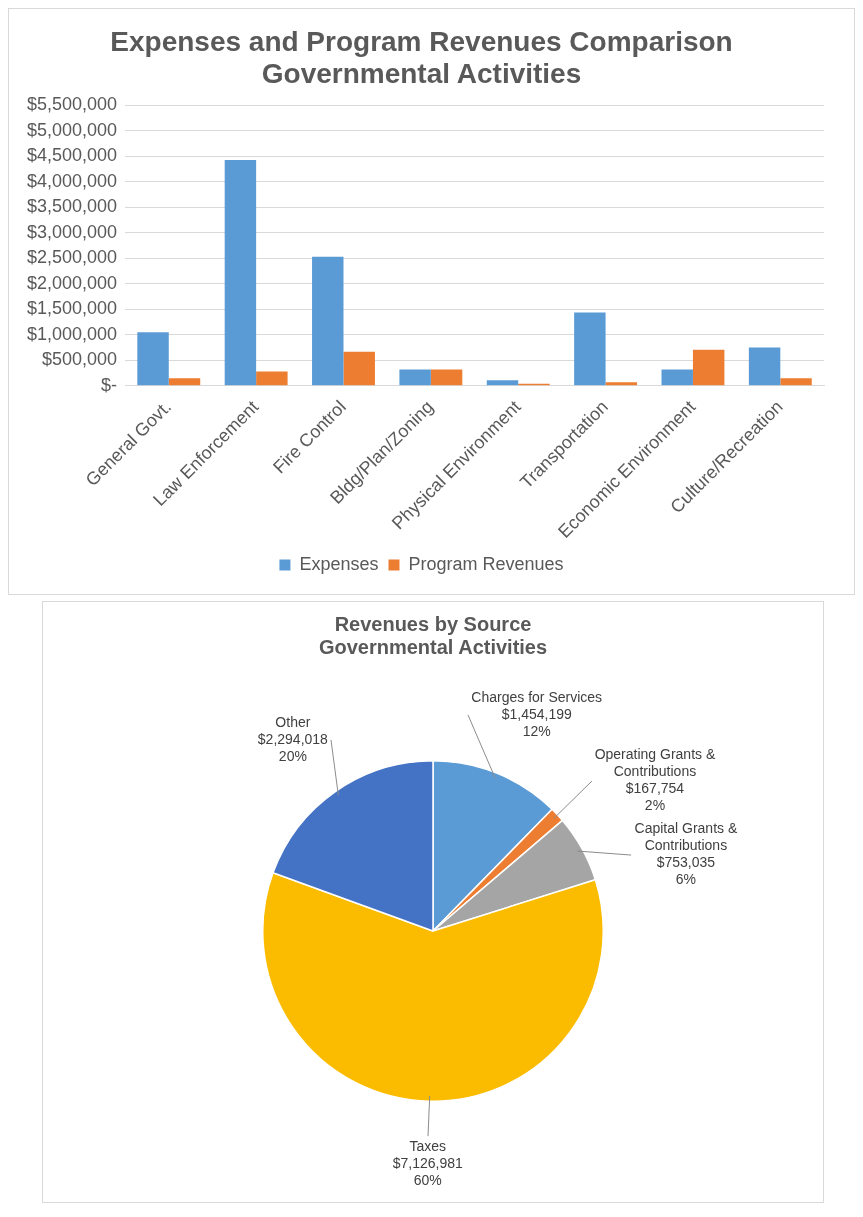 The image size is (863, 1217). I want to click on y-tick-label: $3,000,000, so click(72, 231).